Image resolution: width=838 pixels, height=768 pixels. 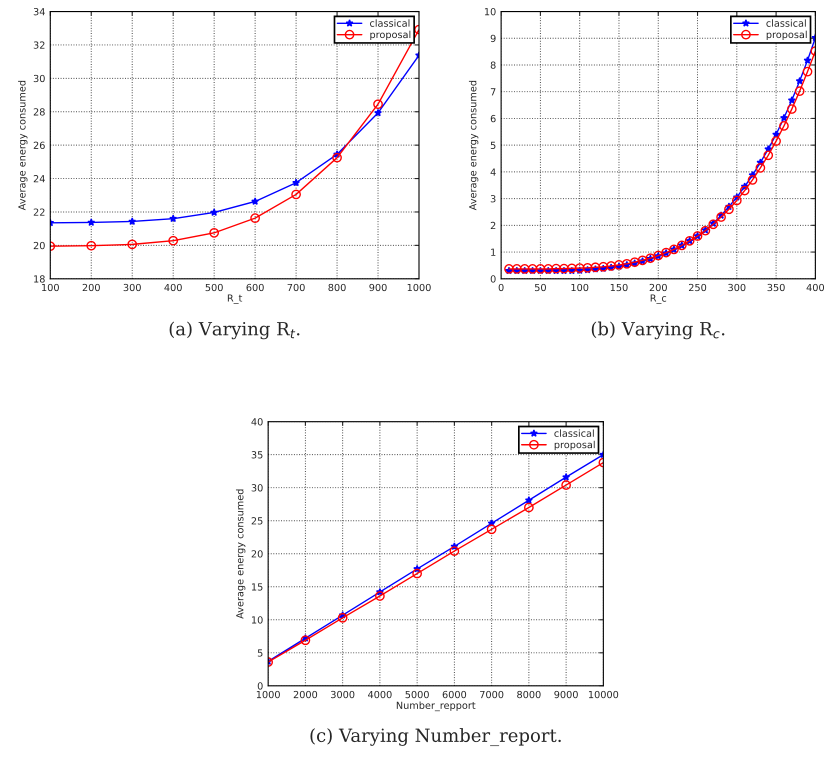 I want to click on y-tick-label: 6, so click(x=493, y=118).